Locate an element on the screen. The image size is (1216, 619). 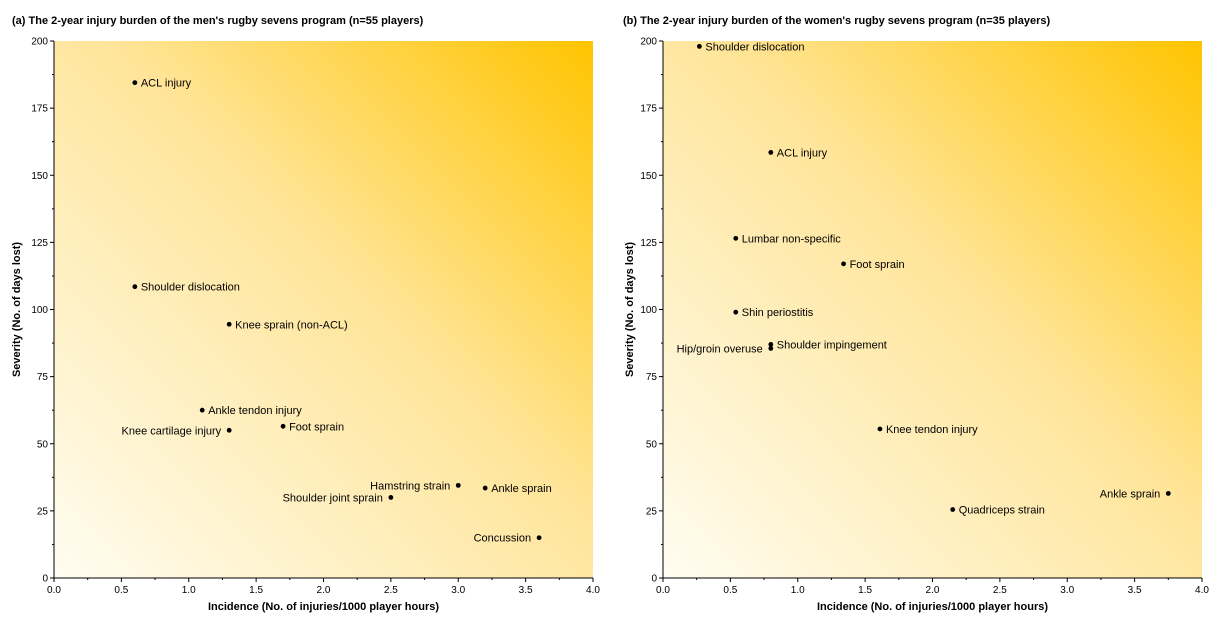
point-label: Concussion is located at coordinates (502, 539).